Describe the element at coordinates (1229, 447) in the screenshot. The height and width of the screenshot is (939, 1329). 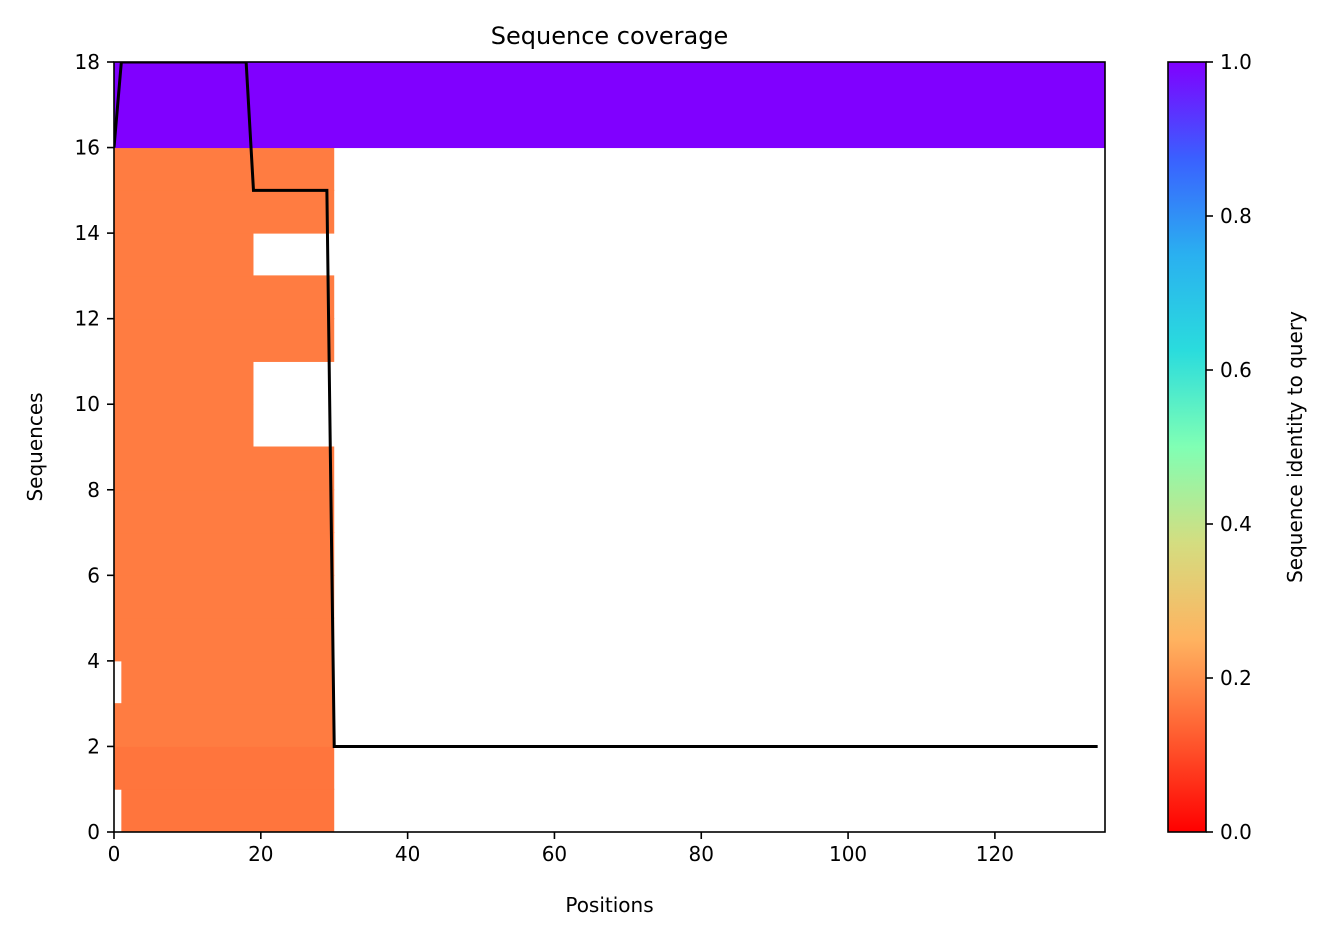
I see `colorbar-ticks: 0.0 0.2 0.4 0.6 0.8 1.0` at that location.